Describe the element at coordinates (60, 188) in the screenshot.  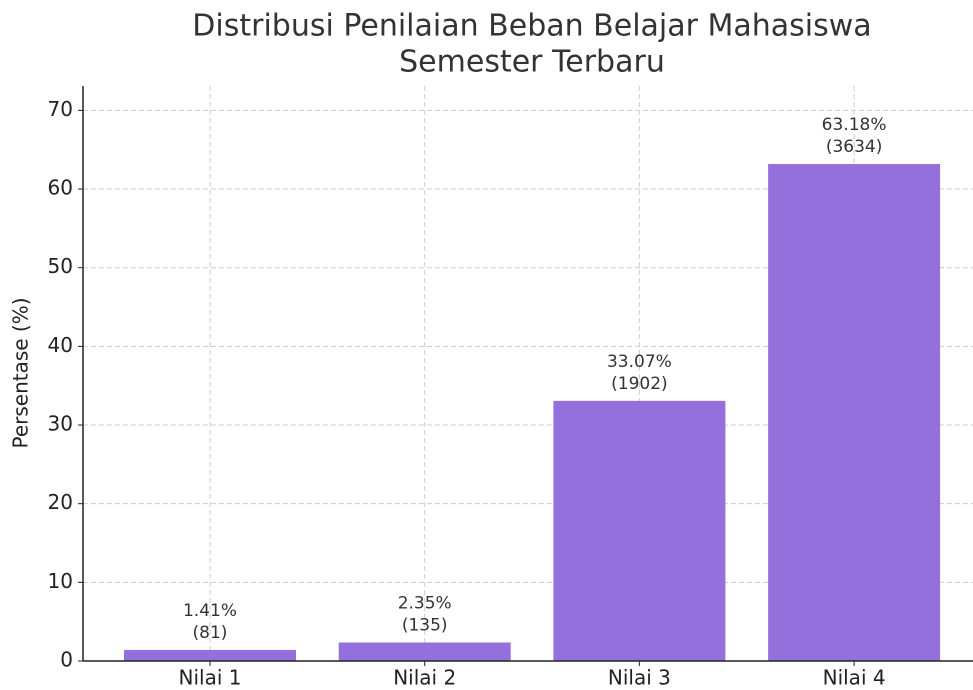
I see `y-tick-label: 60` at that location.